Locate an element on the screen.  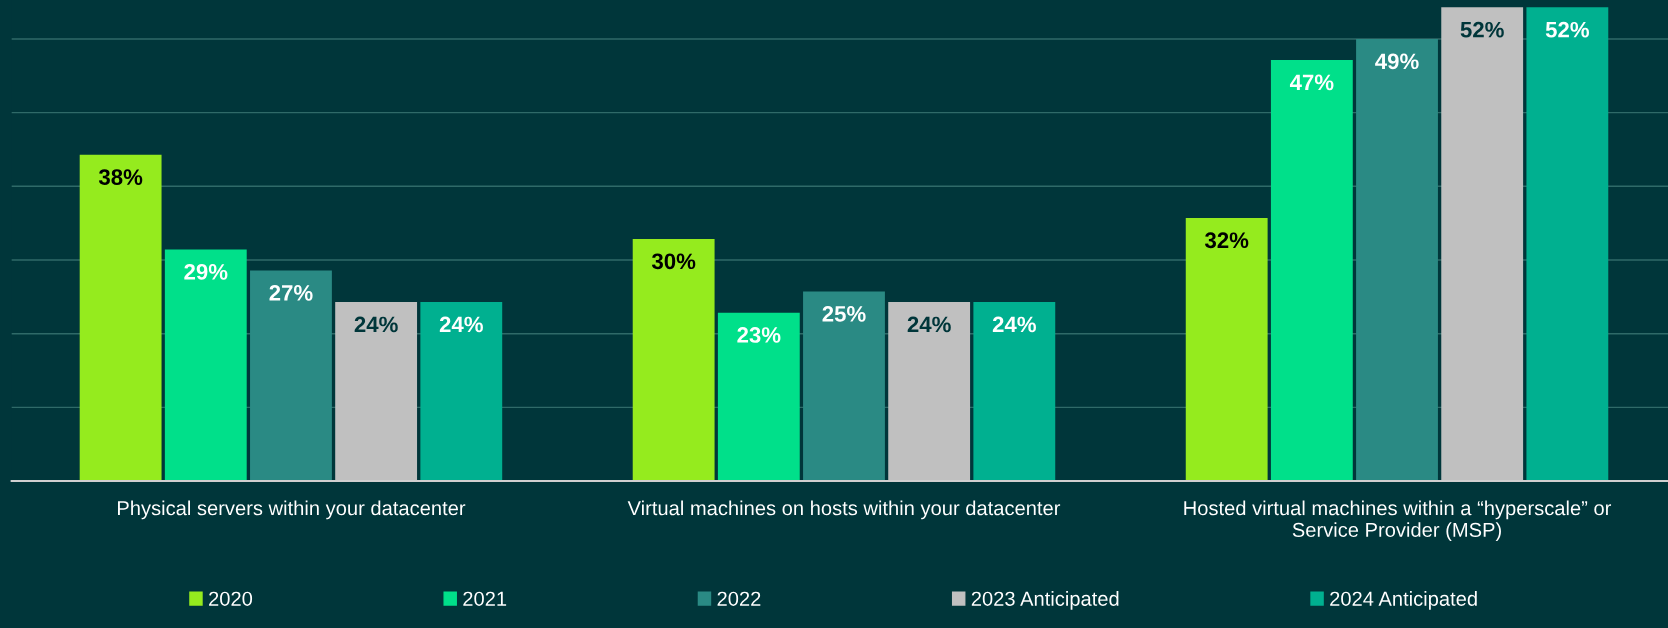
data-label: 23% is located at coordinates (759, 335).